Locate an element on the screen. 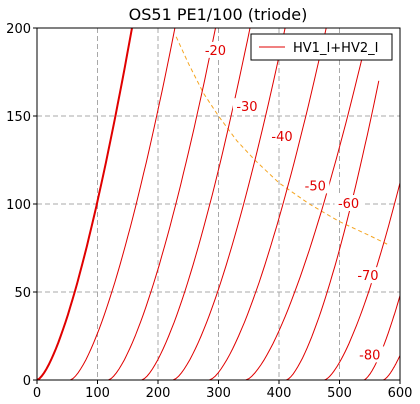  x-tick-label: 400 is located at coordinates (279, 393).